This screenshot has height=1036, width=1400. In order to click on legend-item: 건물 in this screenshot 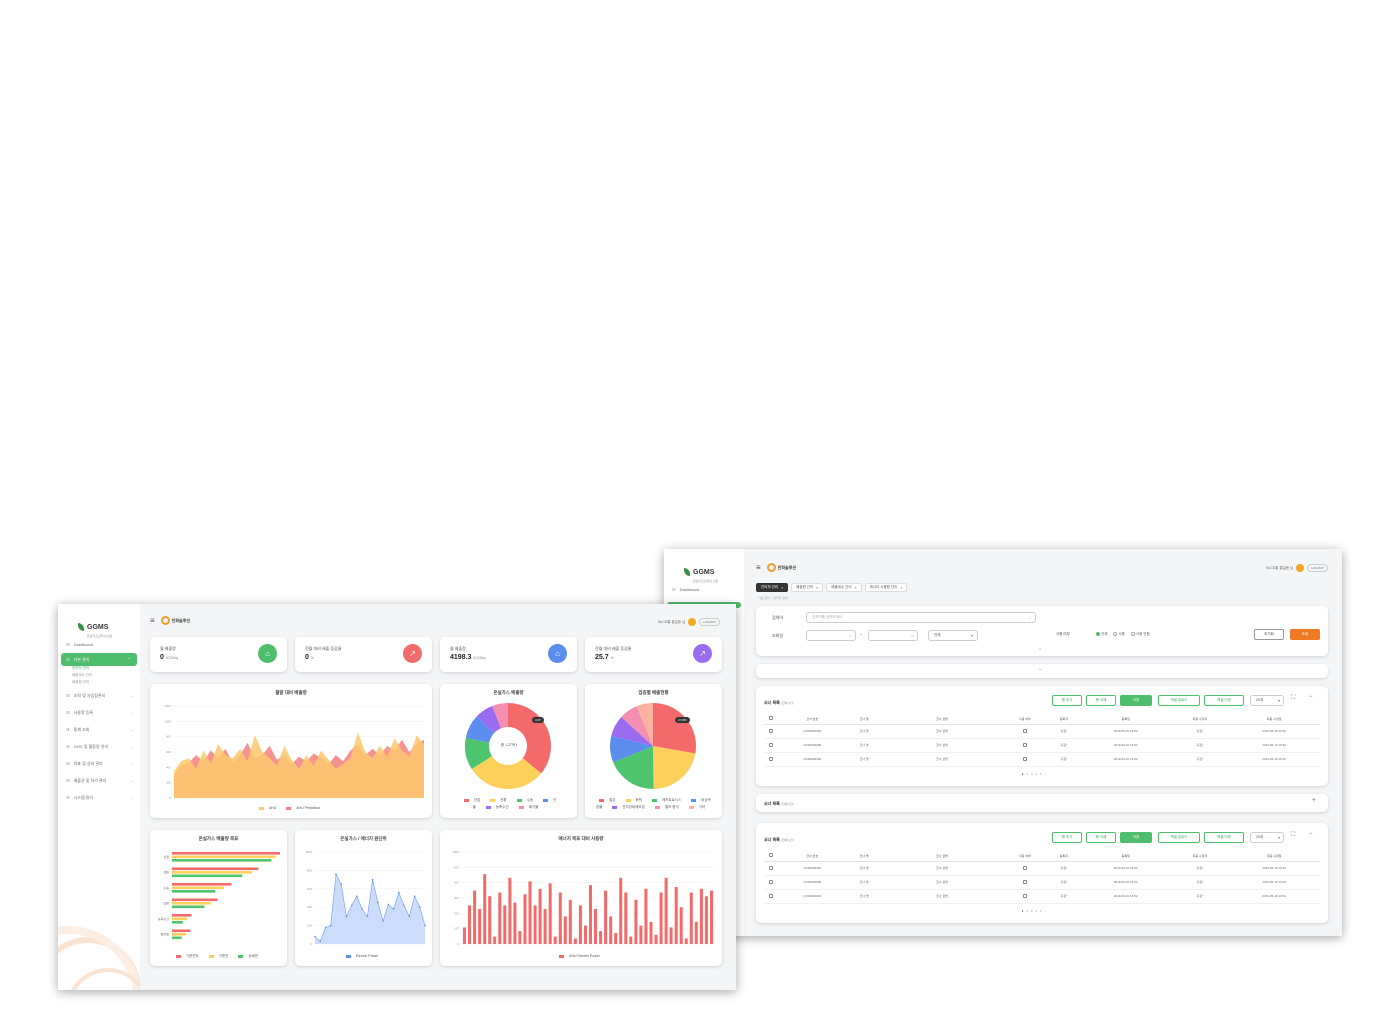, I will do `click(515, 803)`.